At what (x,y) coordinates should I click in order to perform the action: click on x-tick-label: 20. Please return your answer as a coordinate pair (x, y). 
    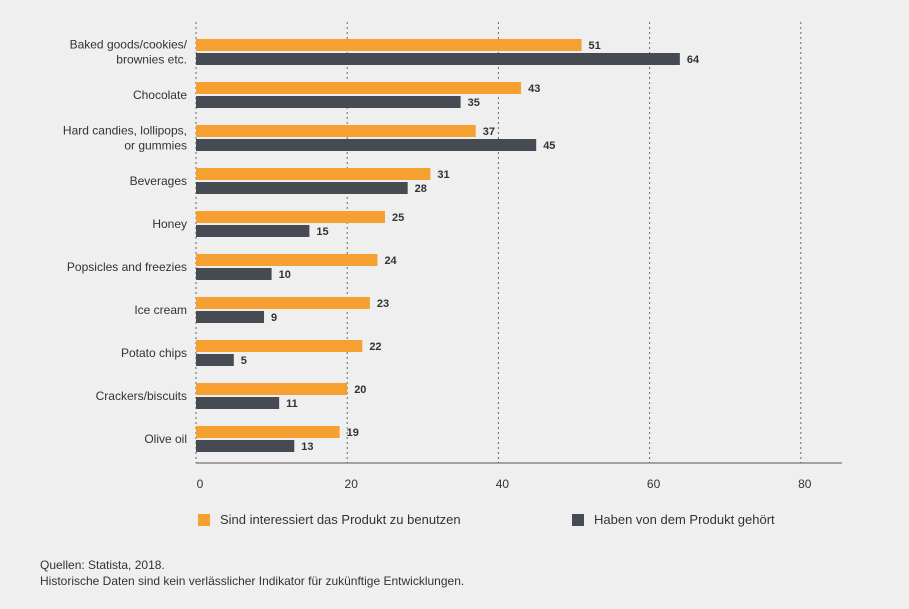
    Looking at the image, I should click on (352, 484).